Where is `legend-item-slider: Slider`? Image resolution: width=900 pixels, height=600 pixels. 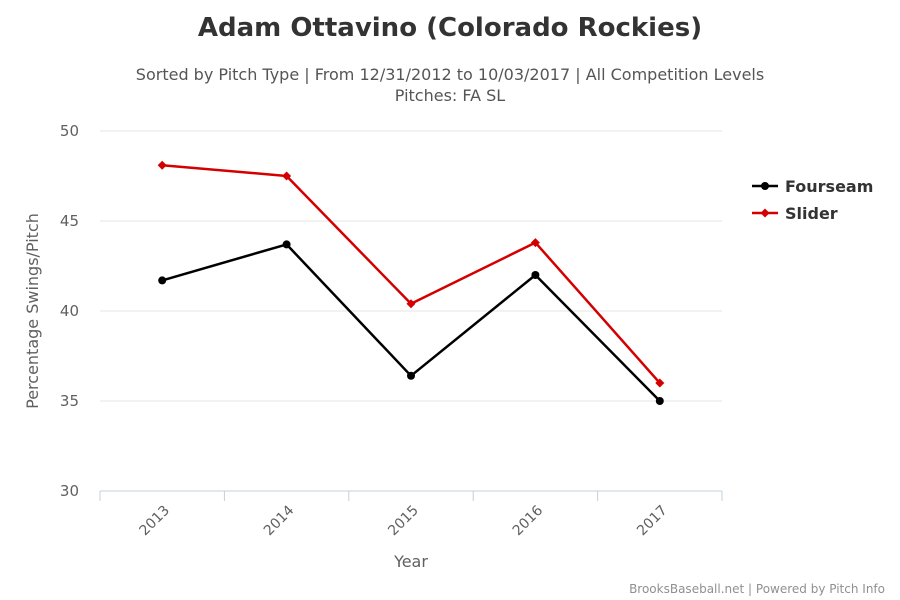 legend-item-slider: Slider is located at coordinates (795, 213).